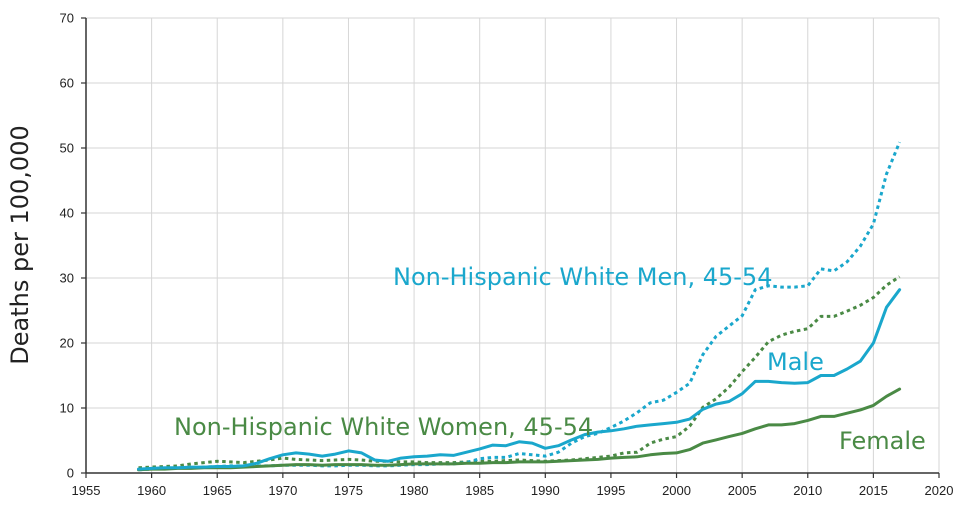  I want to click on x-tick-label: 1960, so click(151, 490).